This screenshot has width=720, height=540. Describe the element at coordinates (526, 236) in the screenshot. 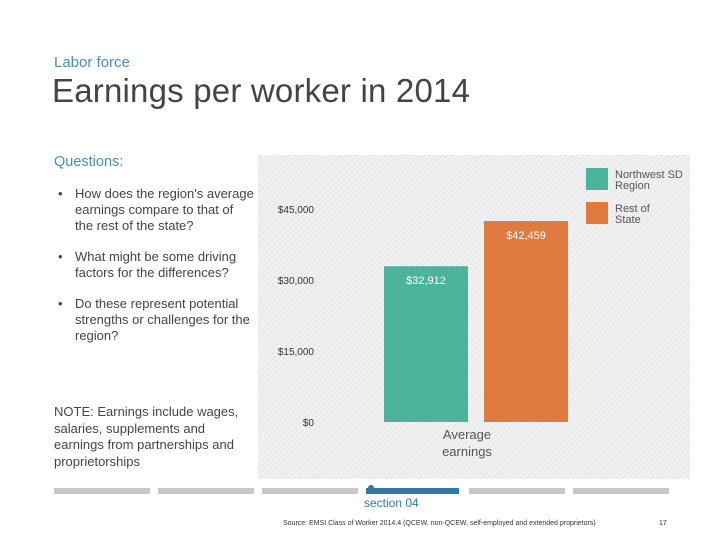

I see `data-label: $42,459` at that location.